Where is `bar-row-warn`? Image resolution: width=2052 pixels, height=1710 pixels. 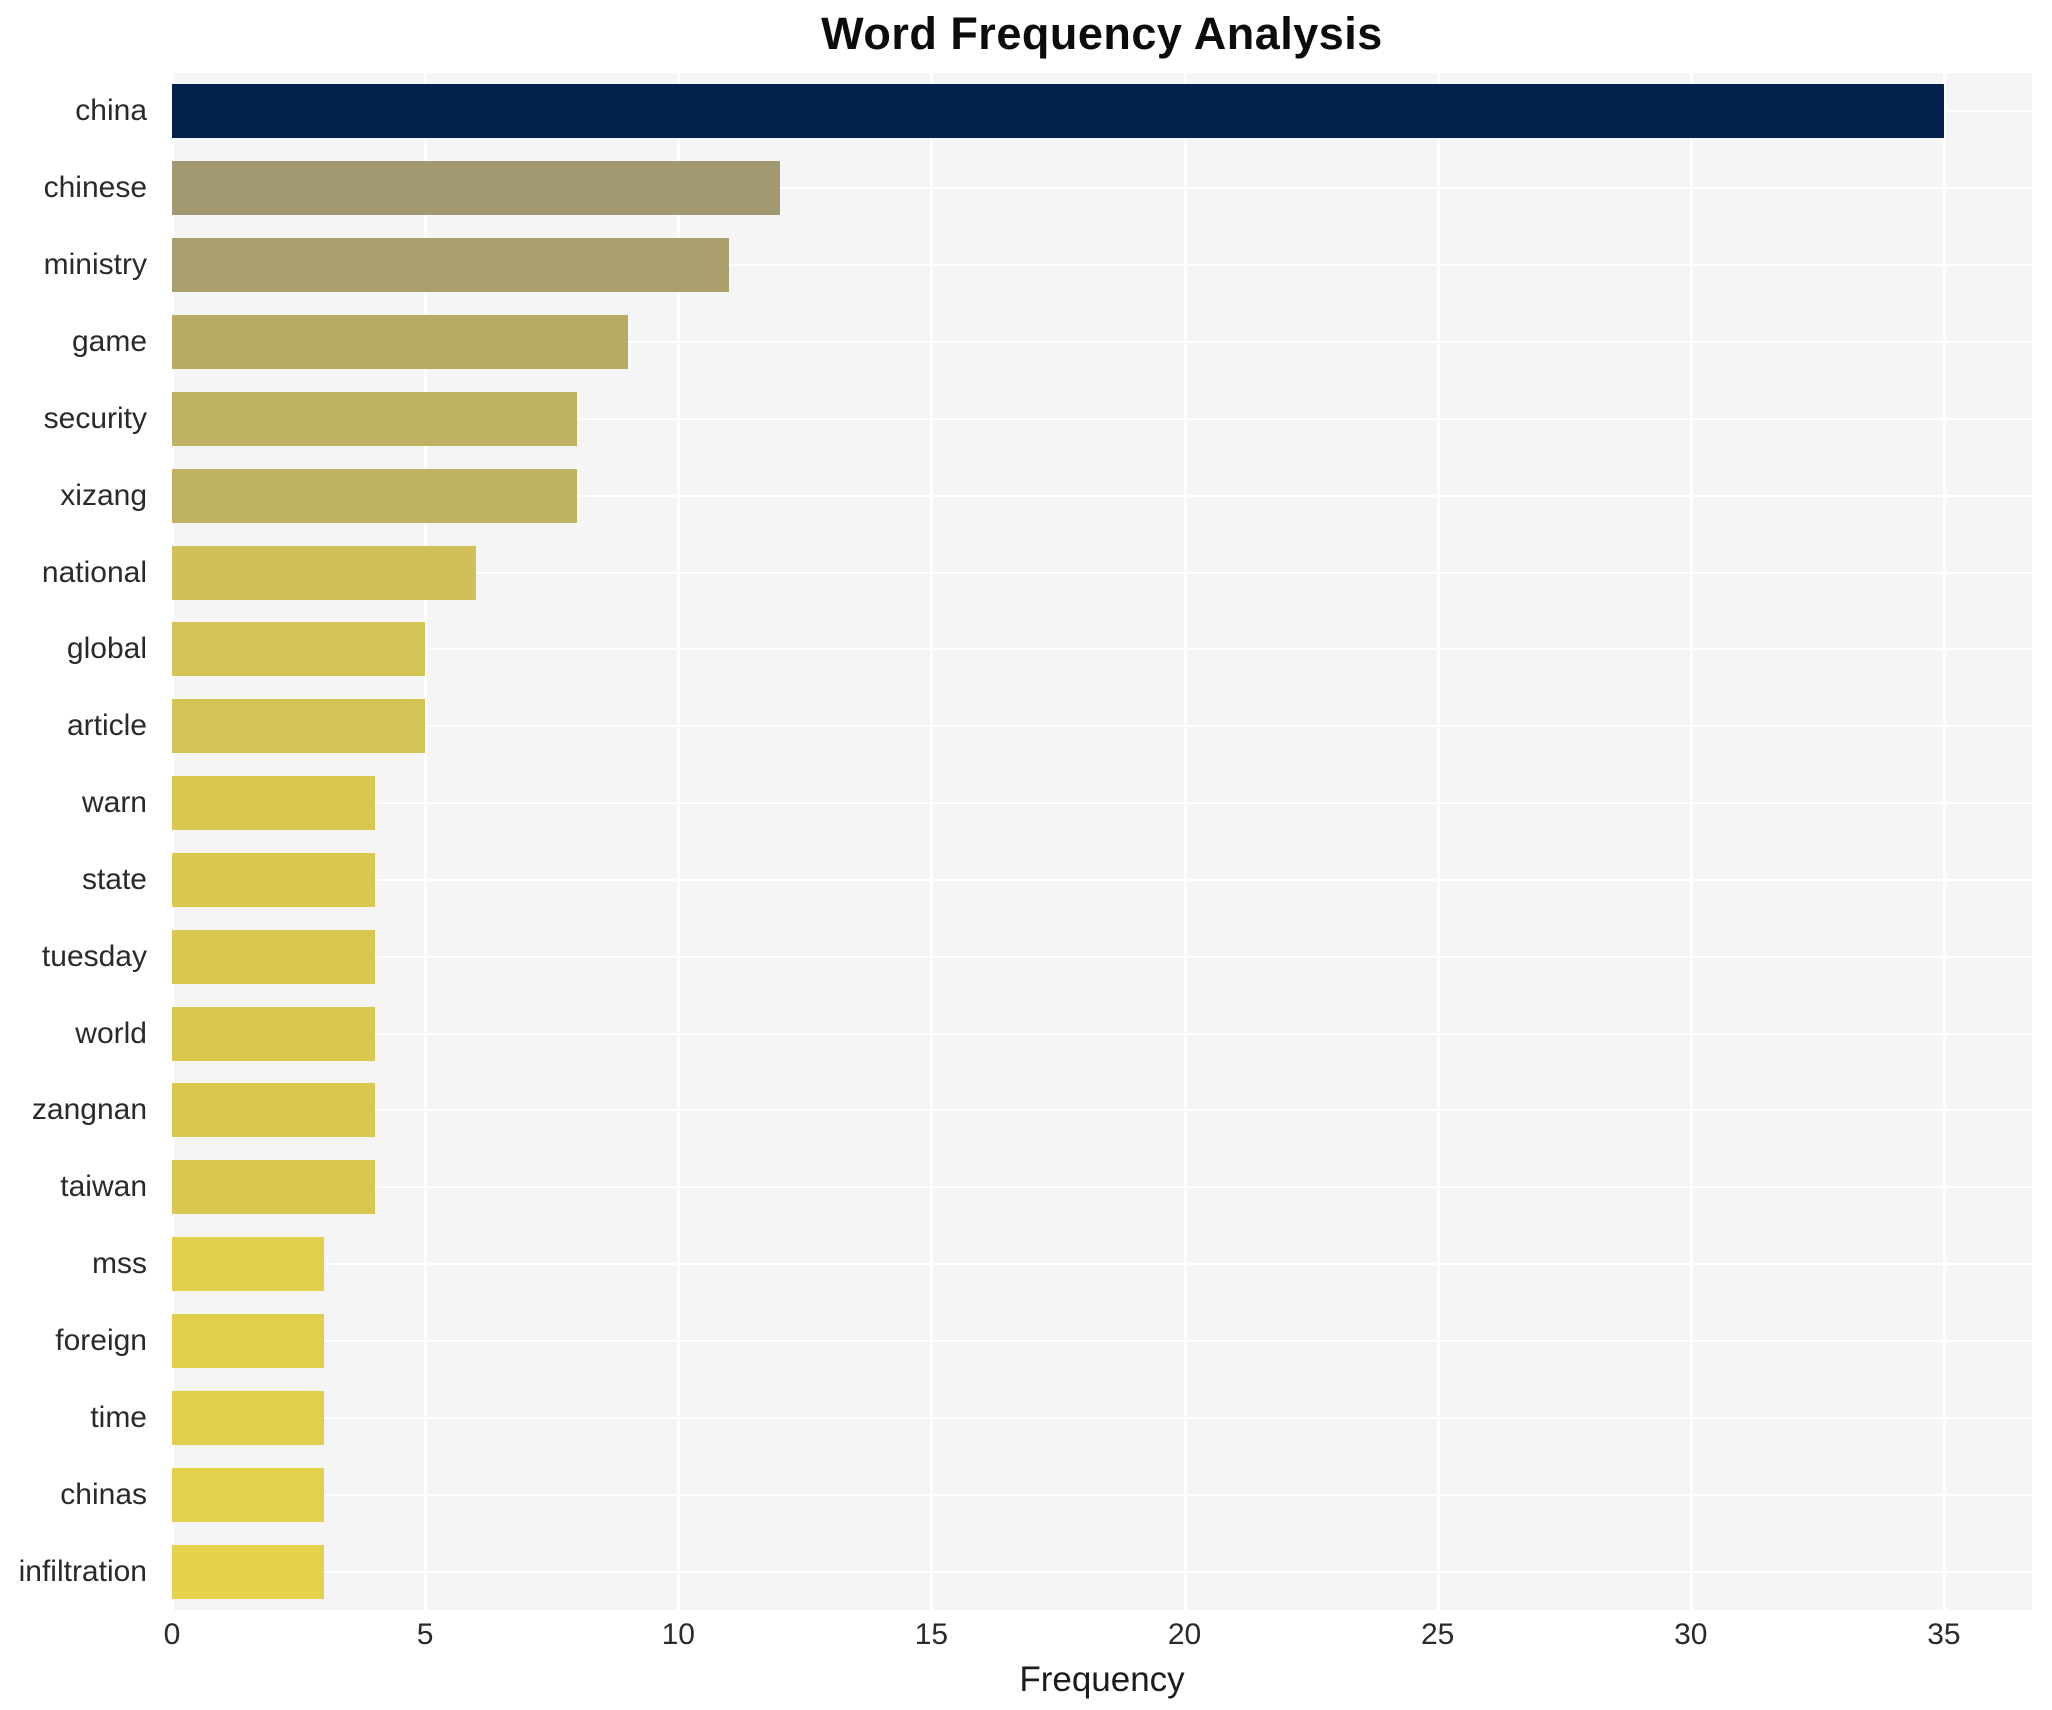 bar-row-warn is located at coordinates (1102, 803).